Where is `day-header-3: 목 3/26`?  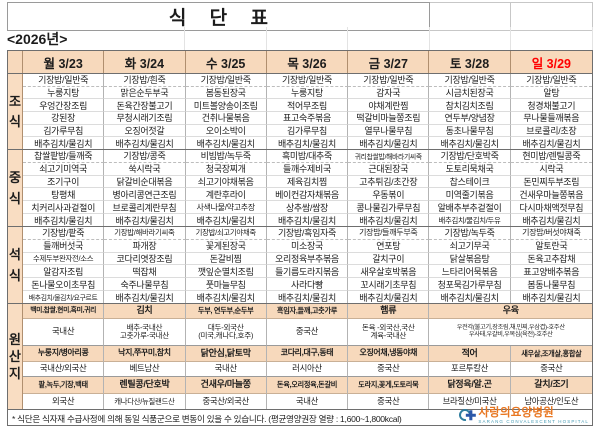
day-header-3: 목 3/26 is located at coordinates (307, 62).